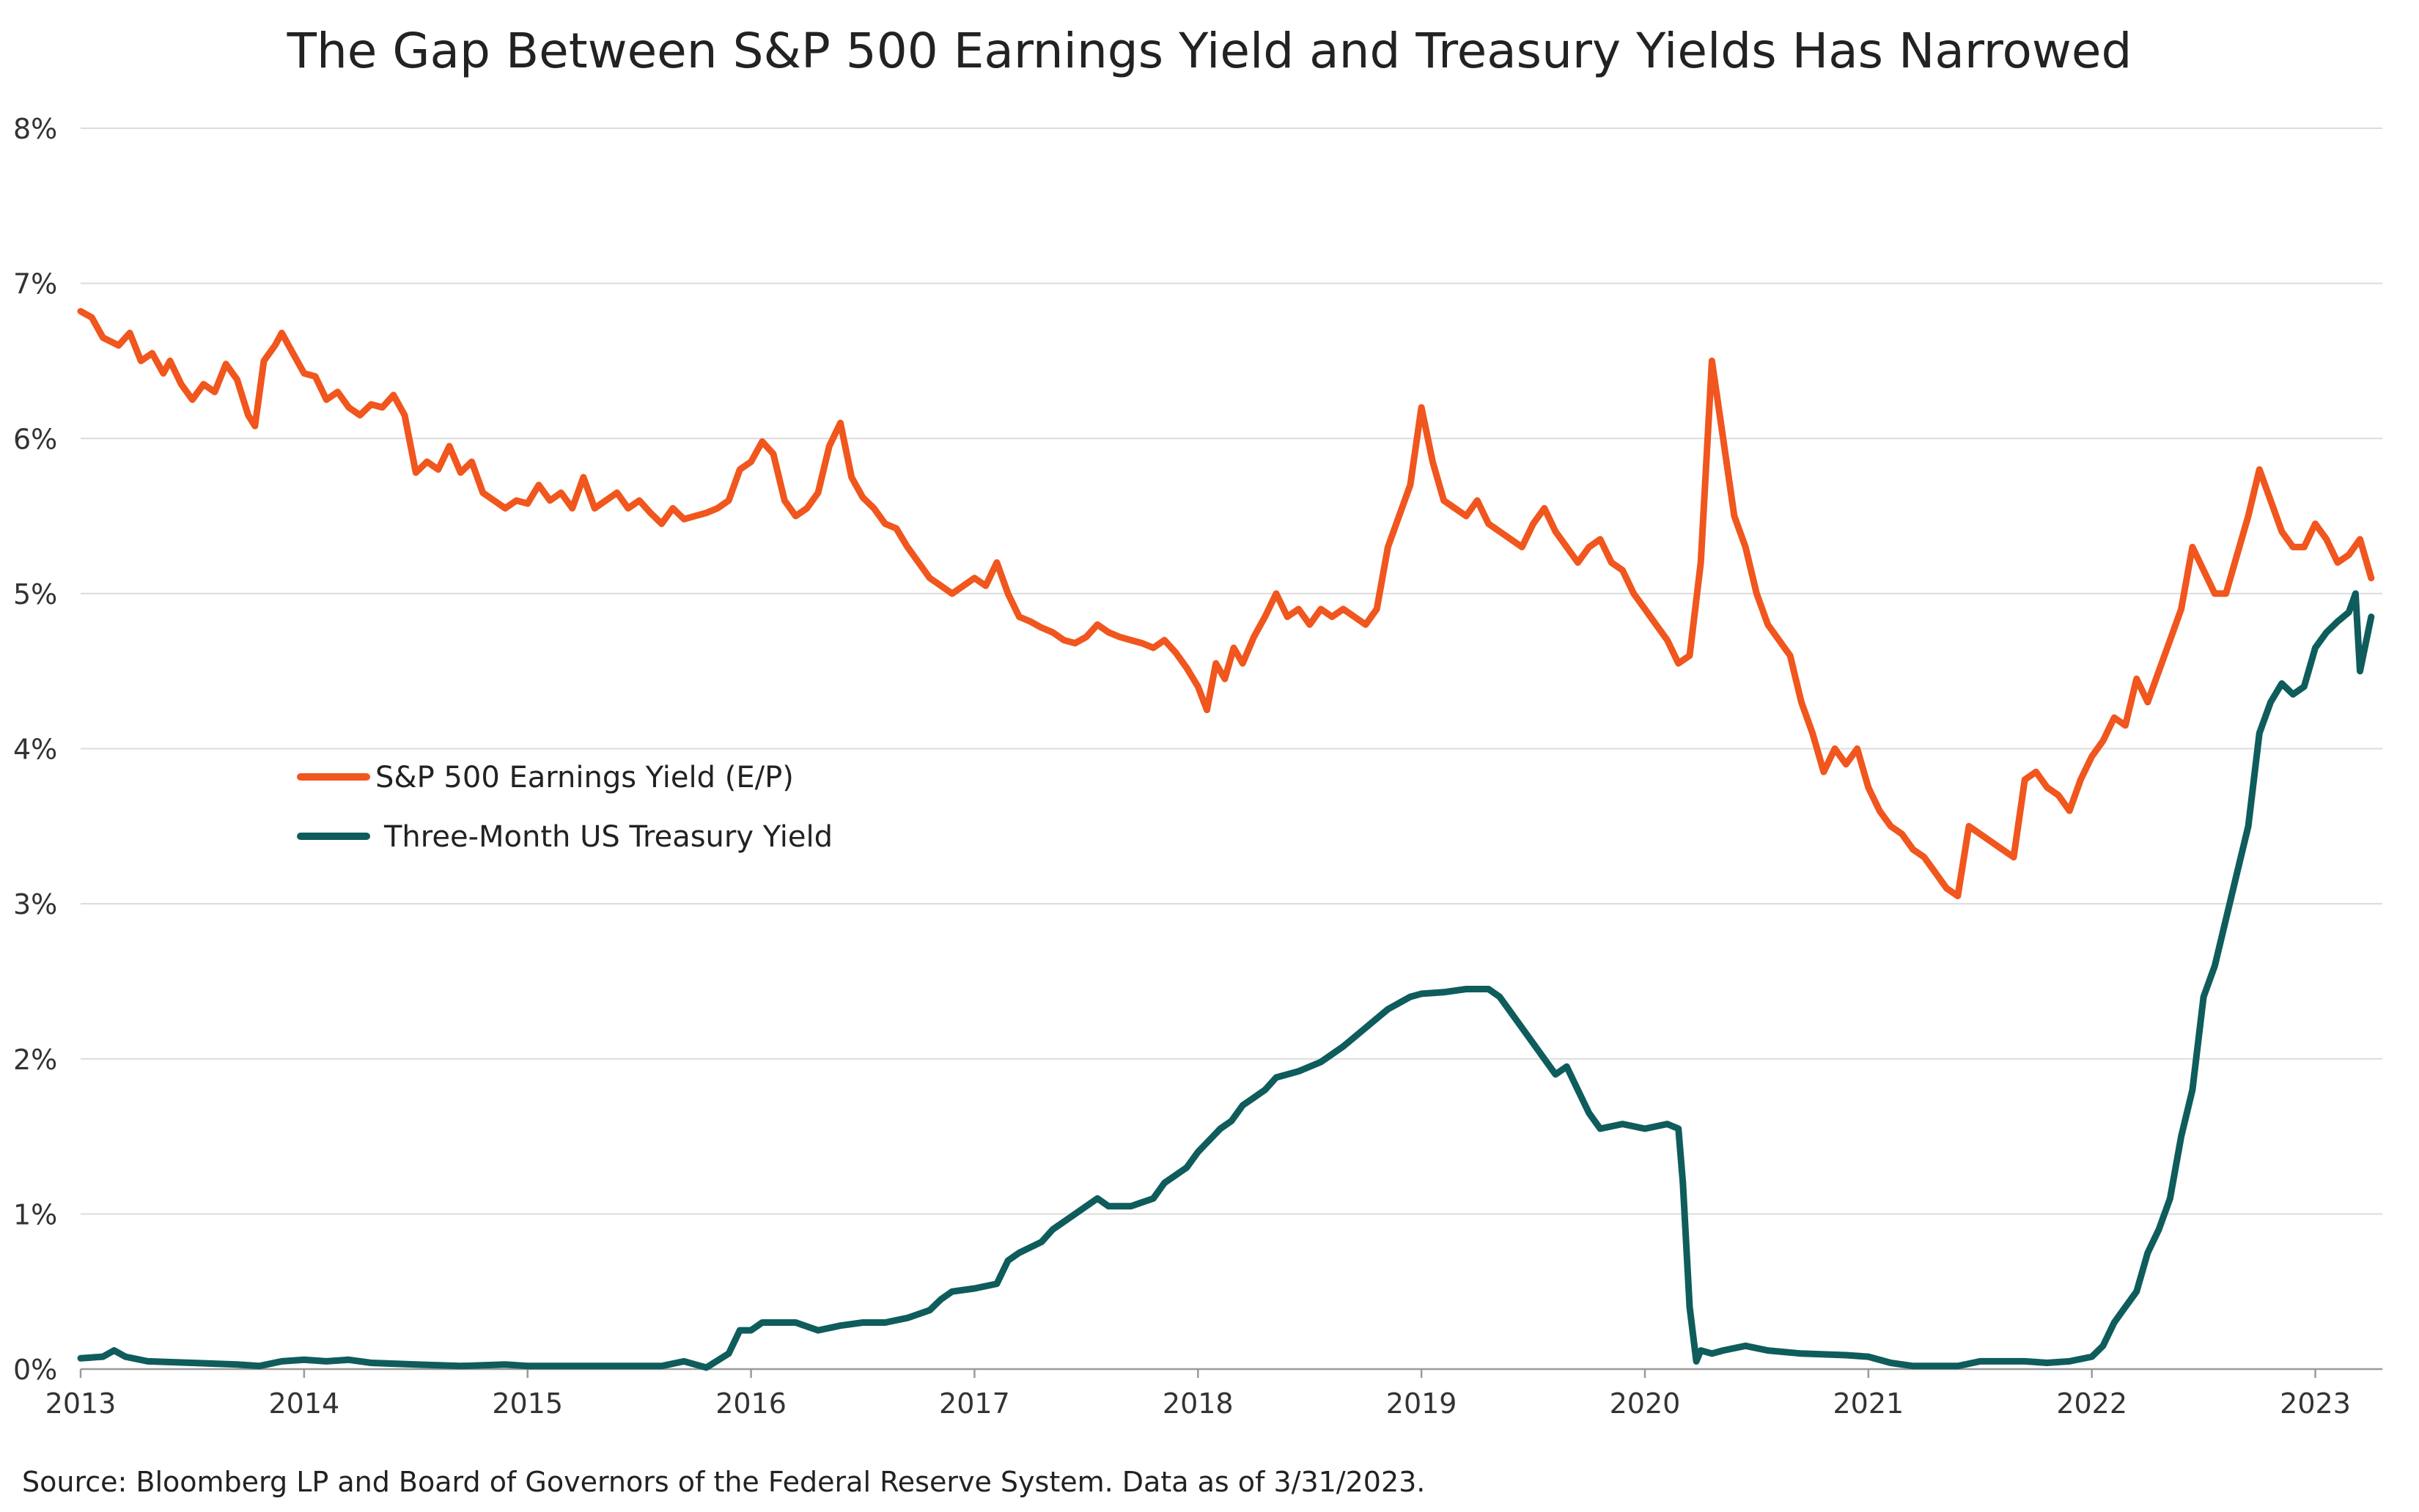  I want to click on x-tick-label: 2021, so click(1868, 1403).